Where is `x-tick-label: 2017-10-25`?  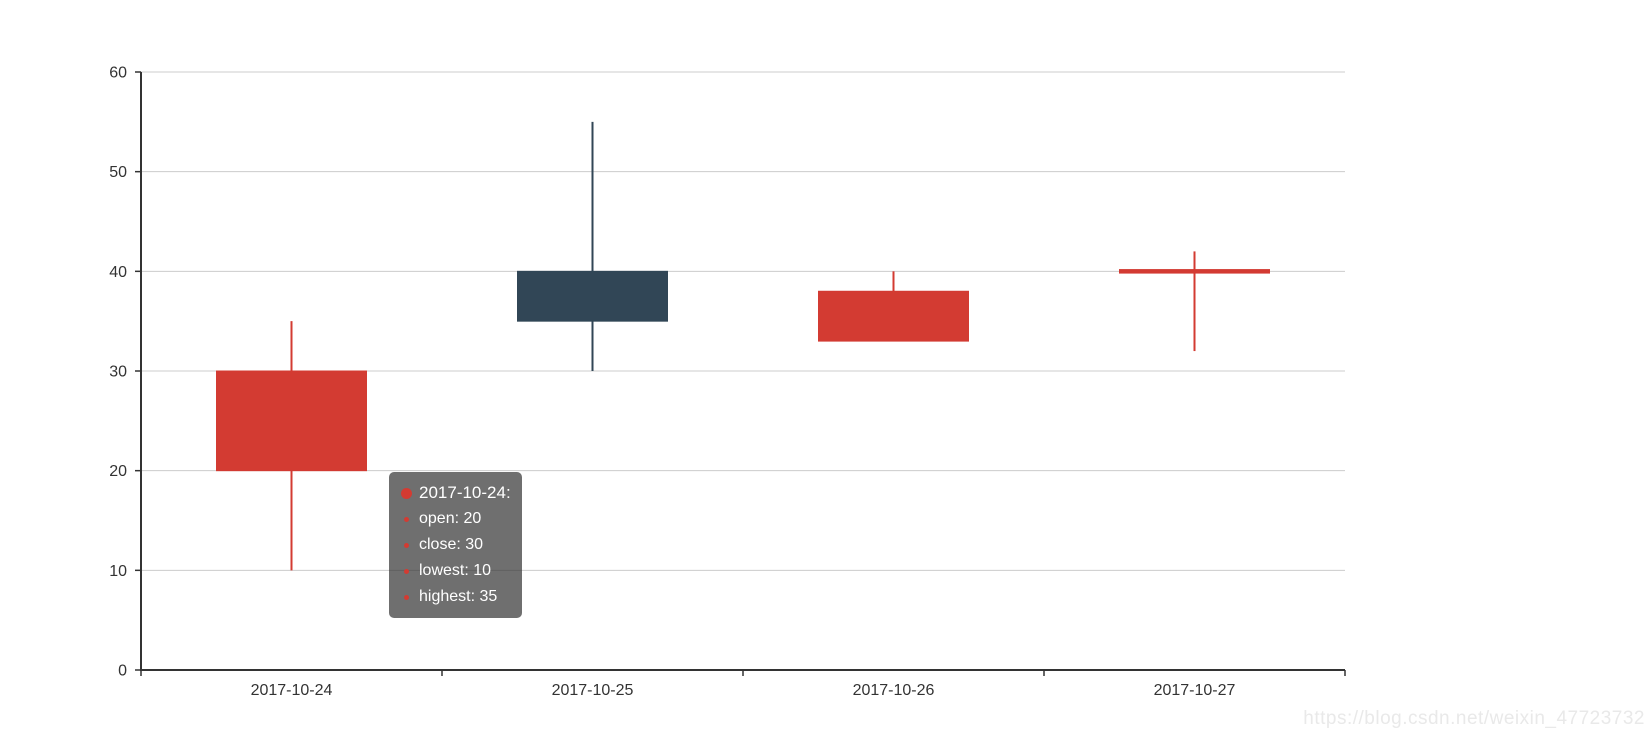
x-tick-label: 2017-10-25 is located at coordinates (593, 690).